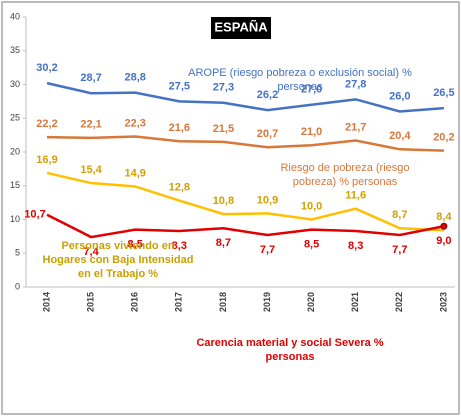 The width and height of the screenshot is (461, 416). What do you see at coordinates (444, 217) in the screenshot?
I see `value-label: 8,4` at bounding box center [444, 217].